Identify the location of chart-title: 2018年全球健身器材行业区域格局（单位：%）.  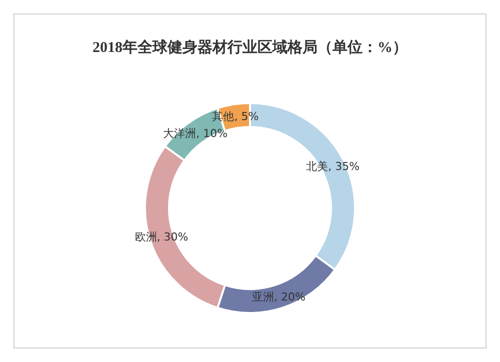
(250, 47).